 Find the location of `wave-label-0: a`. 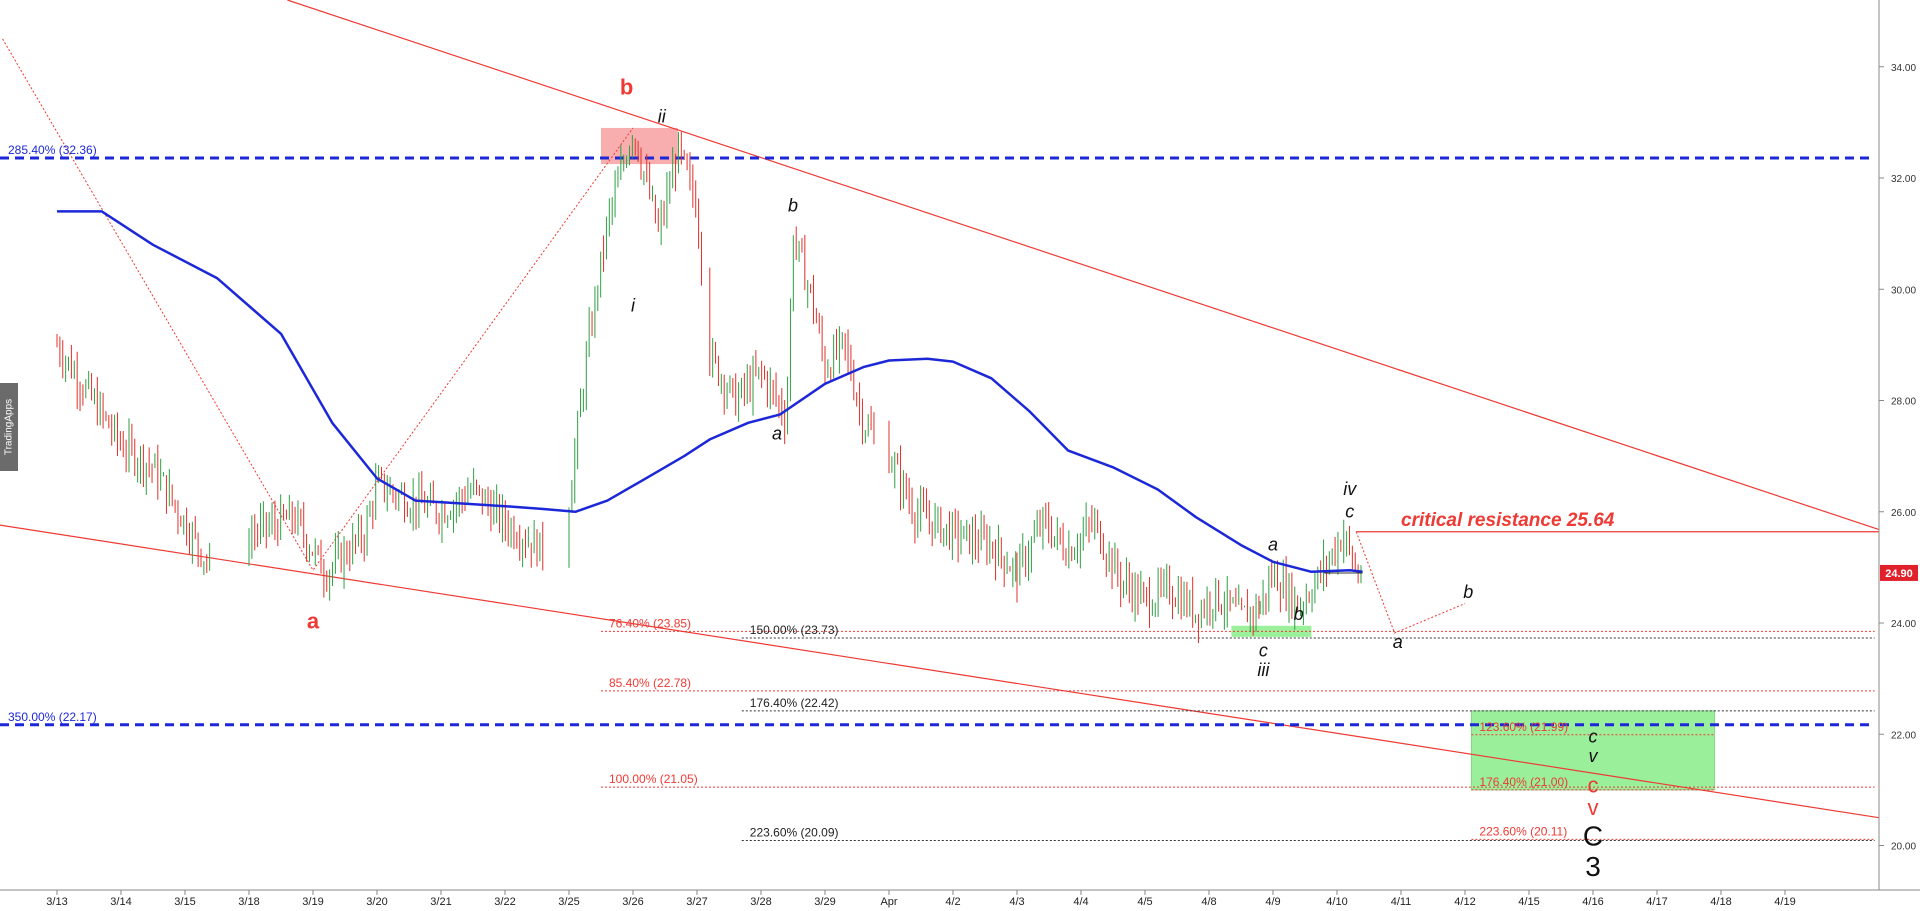

wave-label-0: a is located at coordinates (313, 621).